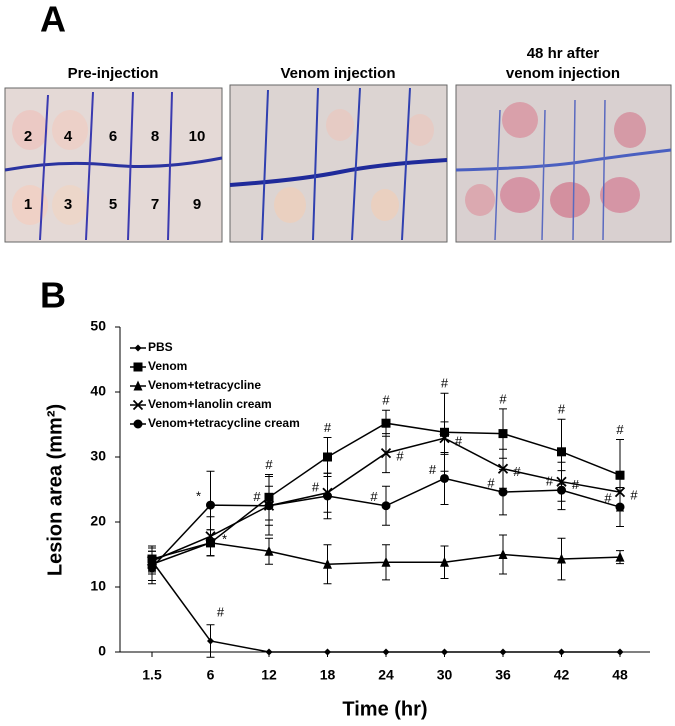  I want to click on legend-label: Venom+tetracycline, so click(204, 385).